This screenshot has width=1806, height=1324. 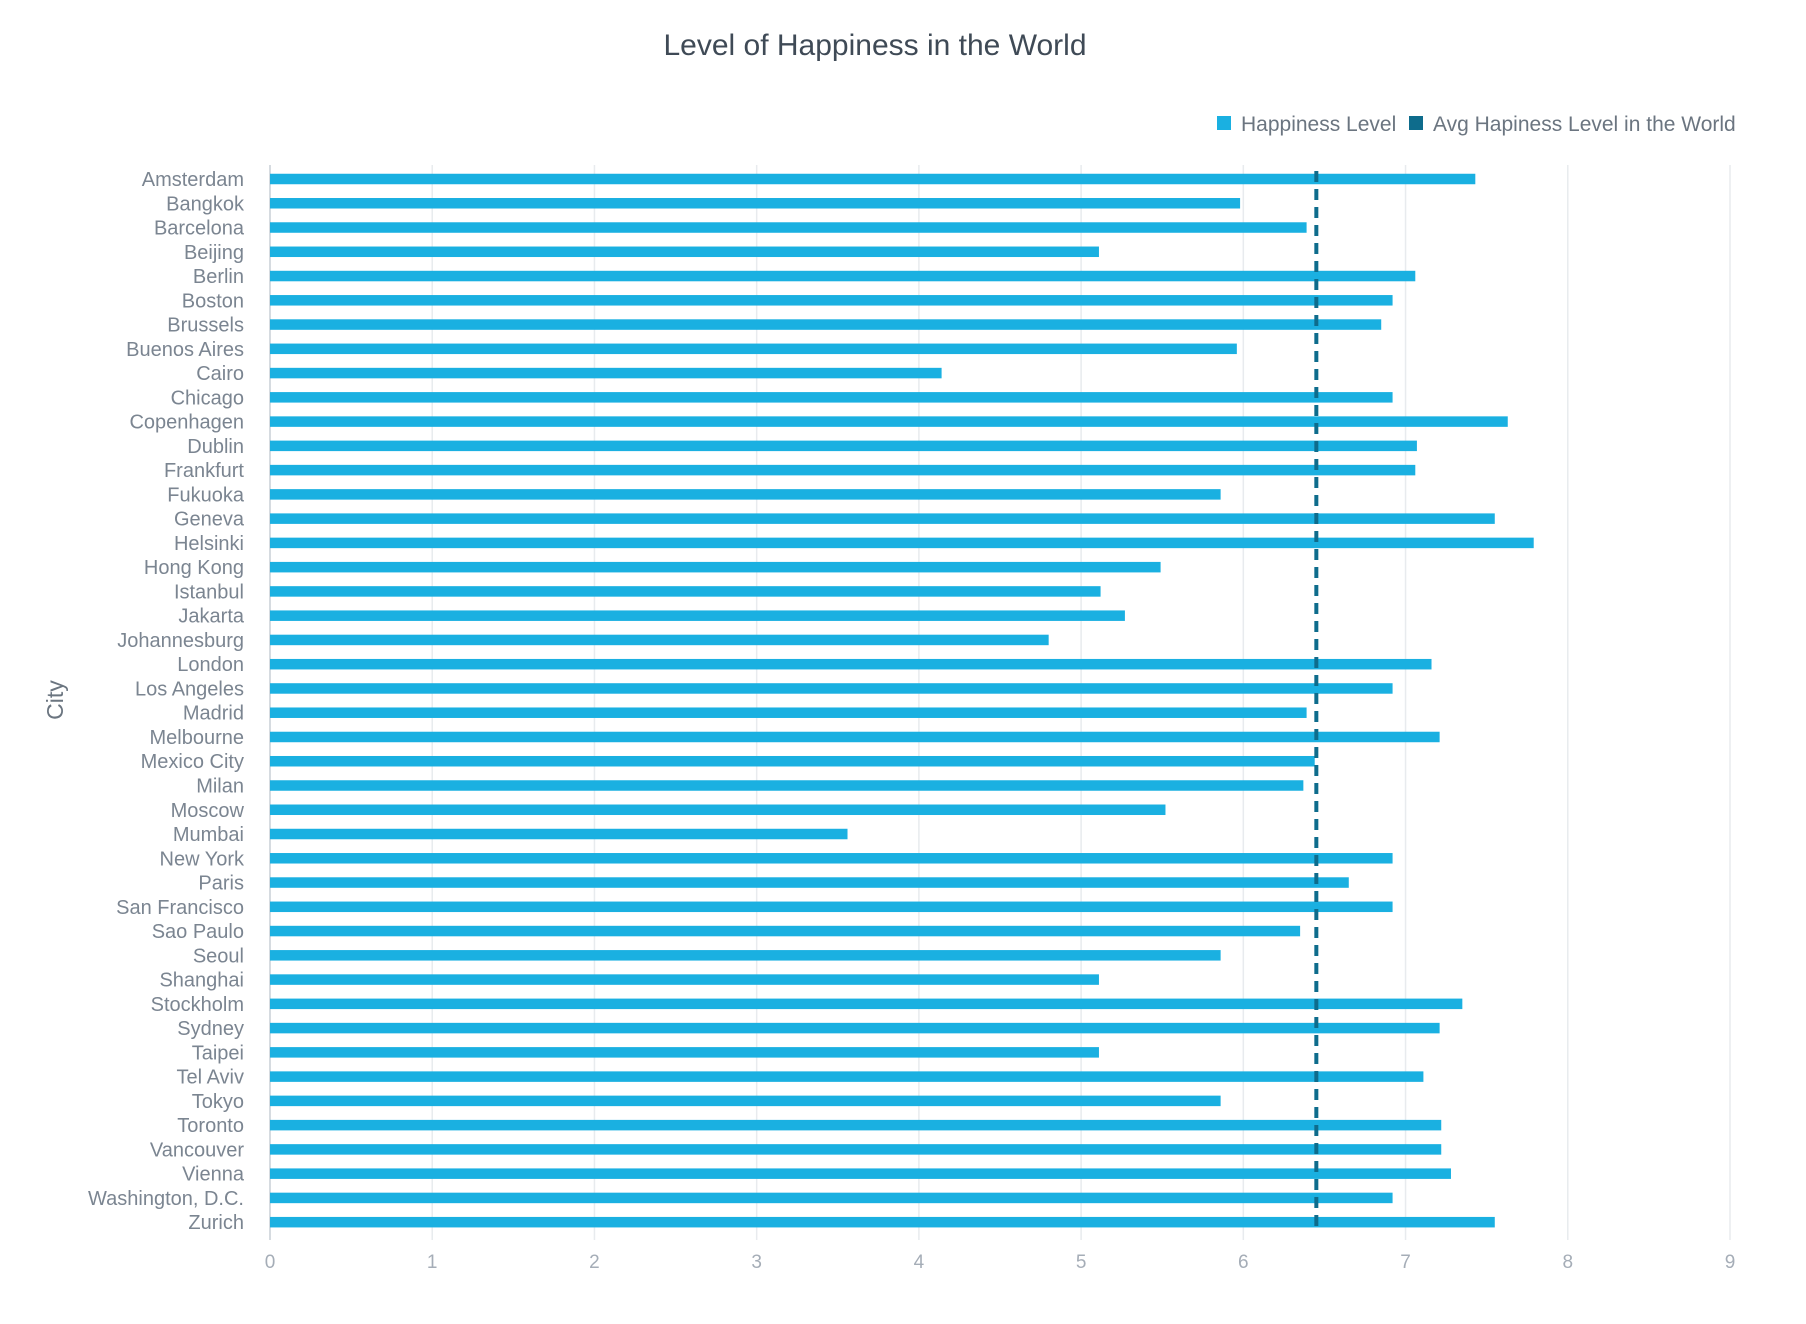 I want to click on category-label-taipei: Taipei, so click(x=218, y=1053).